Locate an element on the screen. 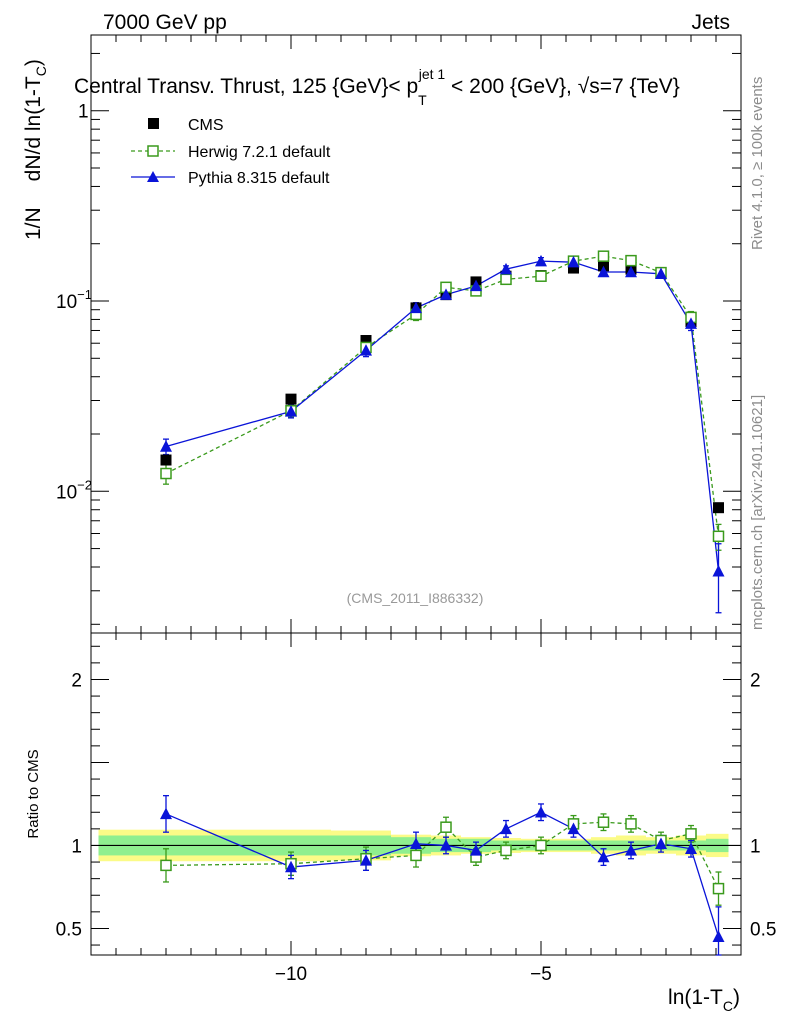  y-axis-label-main: 1/N dN/d ln(1-TC) is located at coordinates (35, 149).